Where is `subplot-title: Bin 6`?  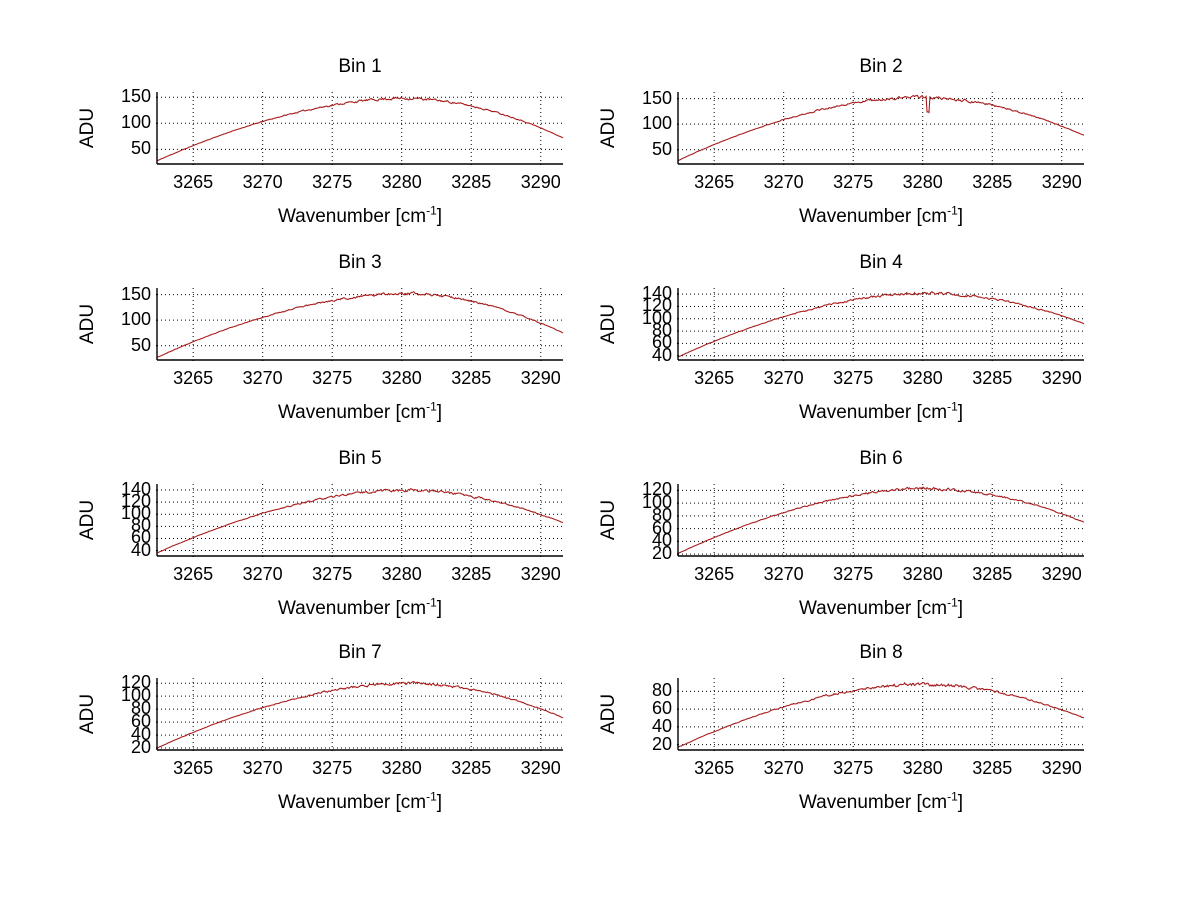 subplot-title: Bin 6 is located at coordinates (881, 458).